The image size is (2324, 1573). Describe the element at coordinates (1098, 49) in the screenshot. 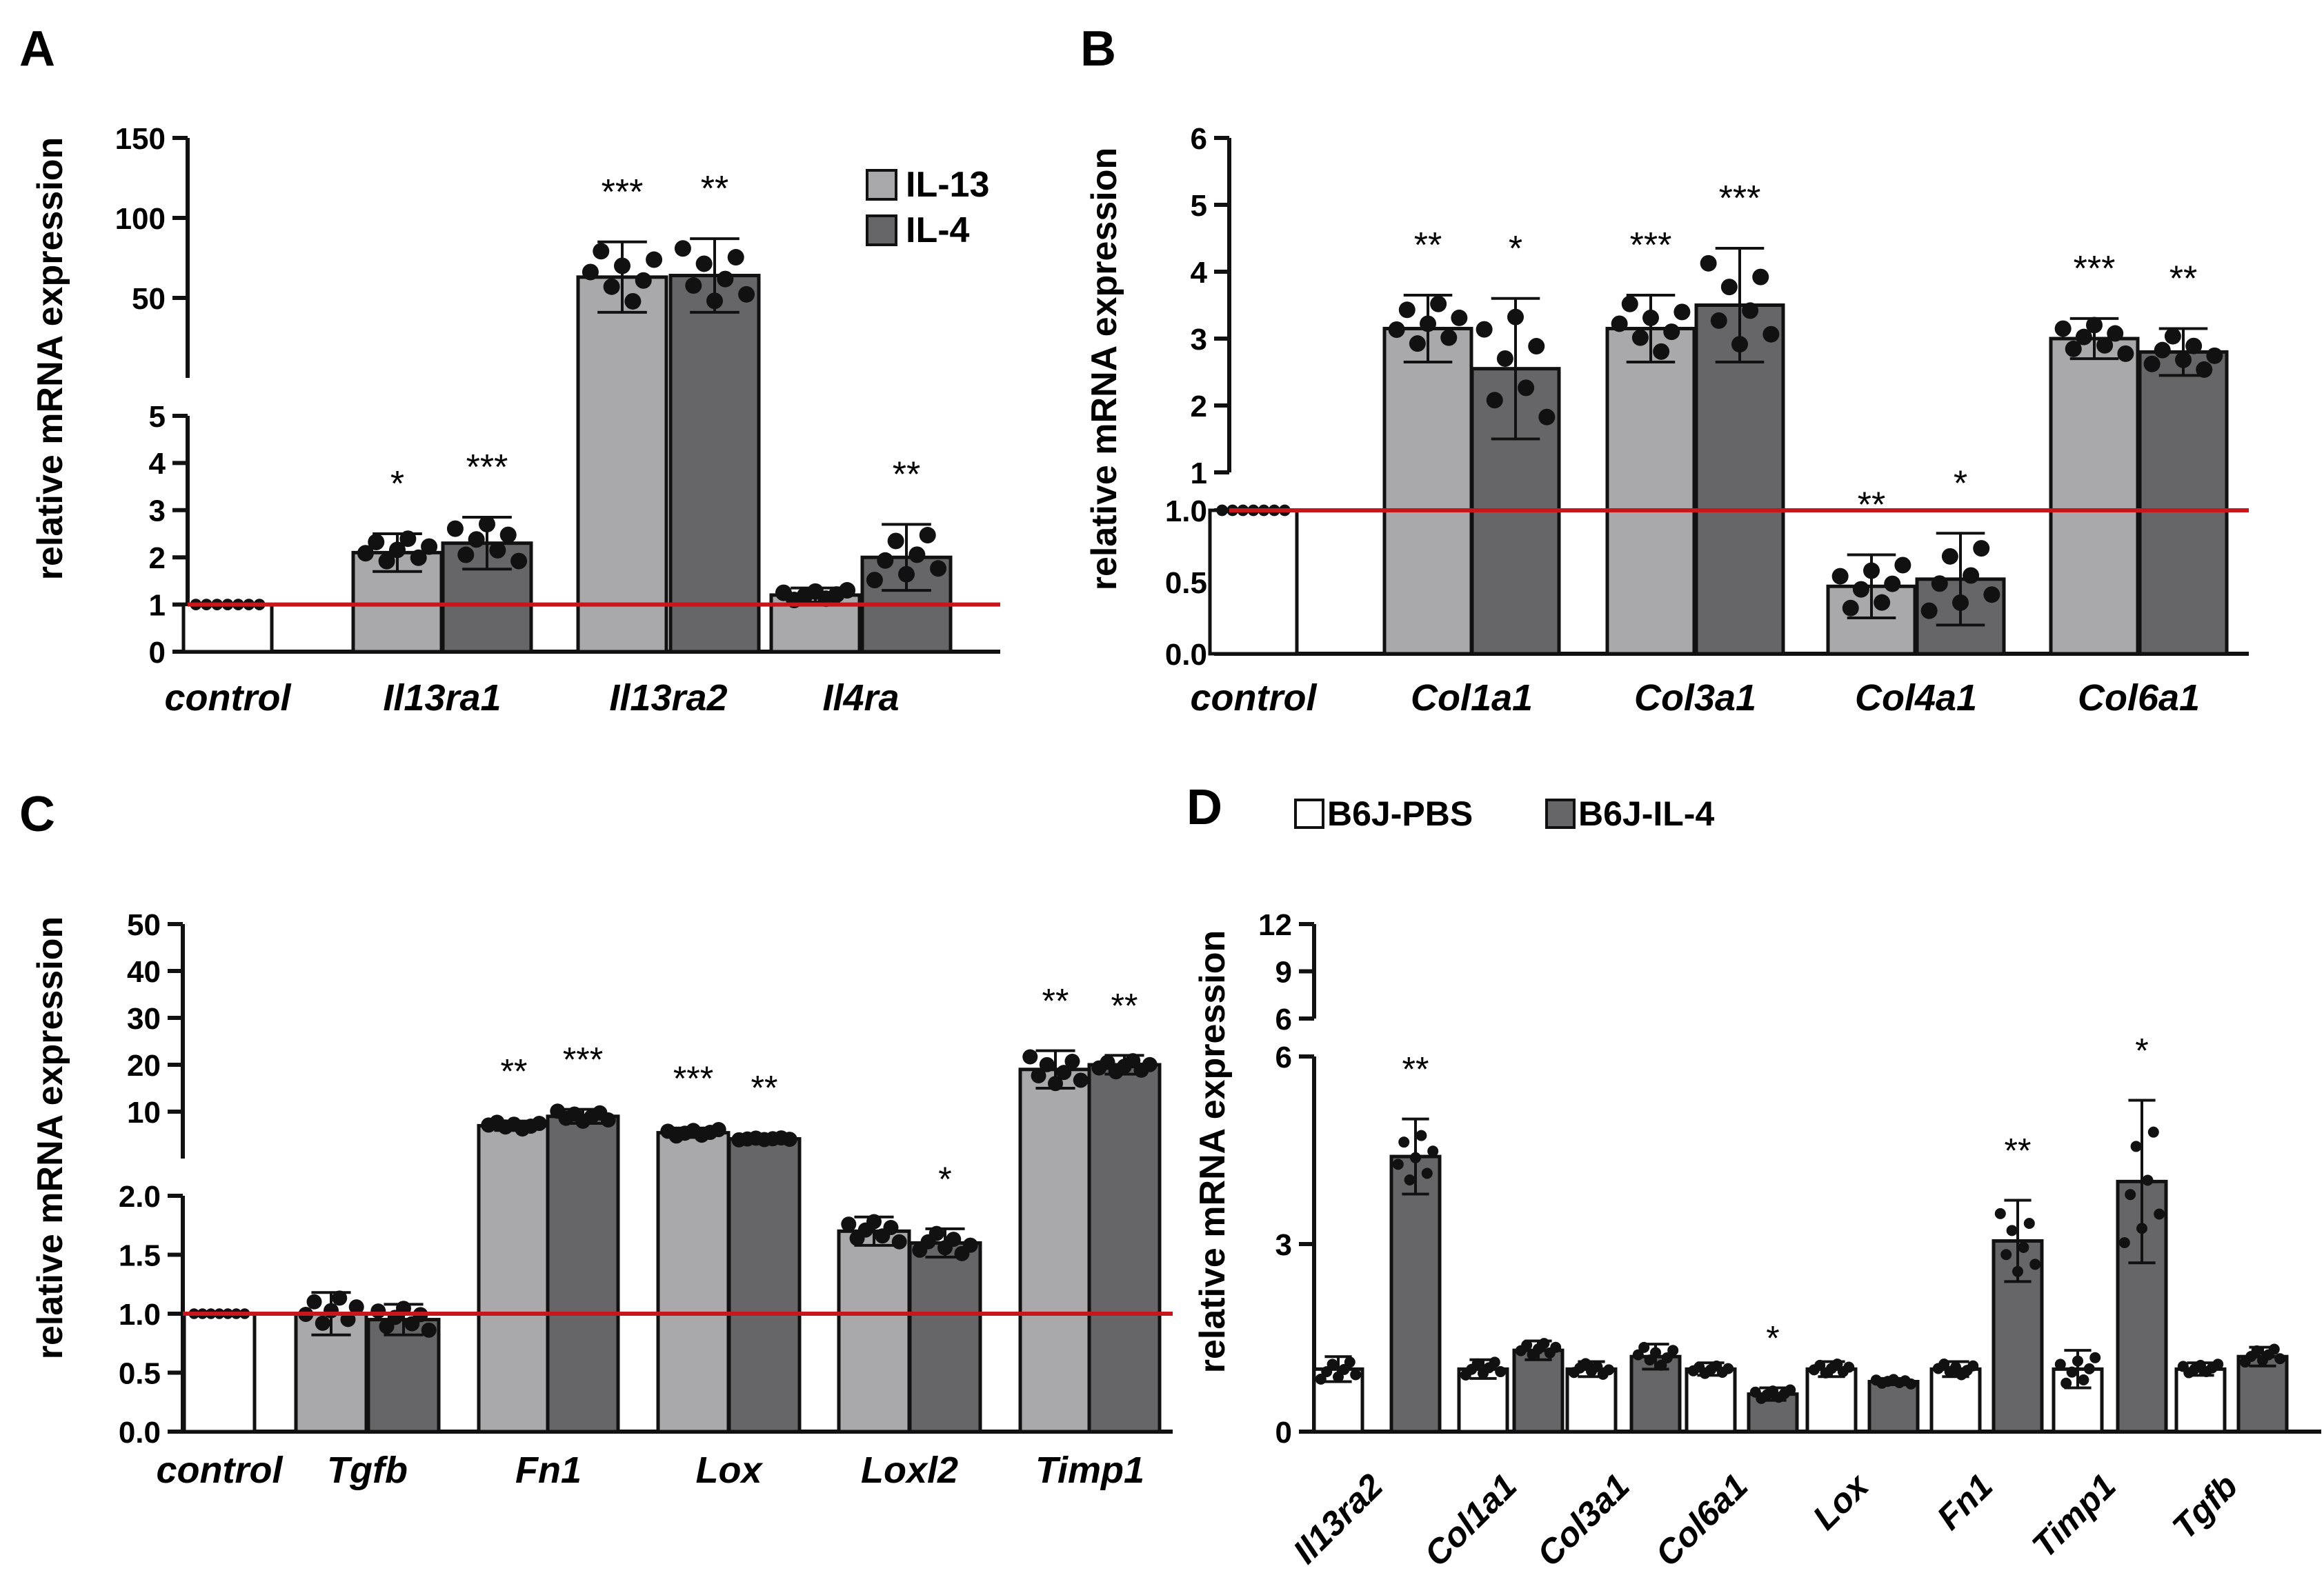

I see `panel-label-b: B` at that location.